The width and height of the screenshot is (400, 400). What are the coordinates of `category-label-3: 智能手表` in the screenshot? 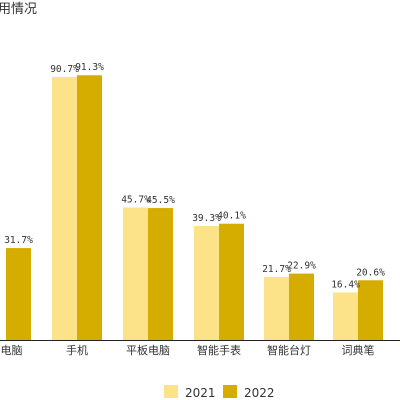 It's located at (219, 350).